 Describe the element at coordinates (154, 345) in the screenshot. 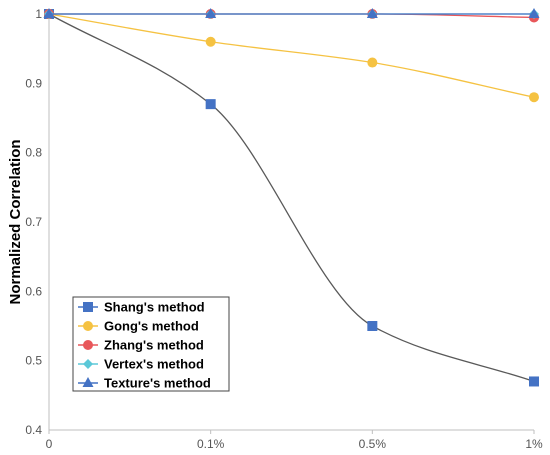

I see `legend-label: Zhang's method` at that location.